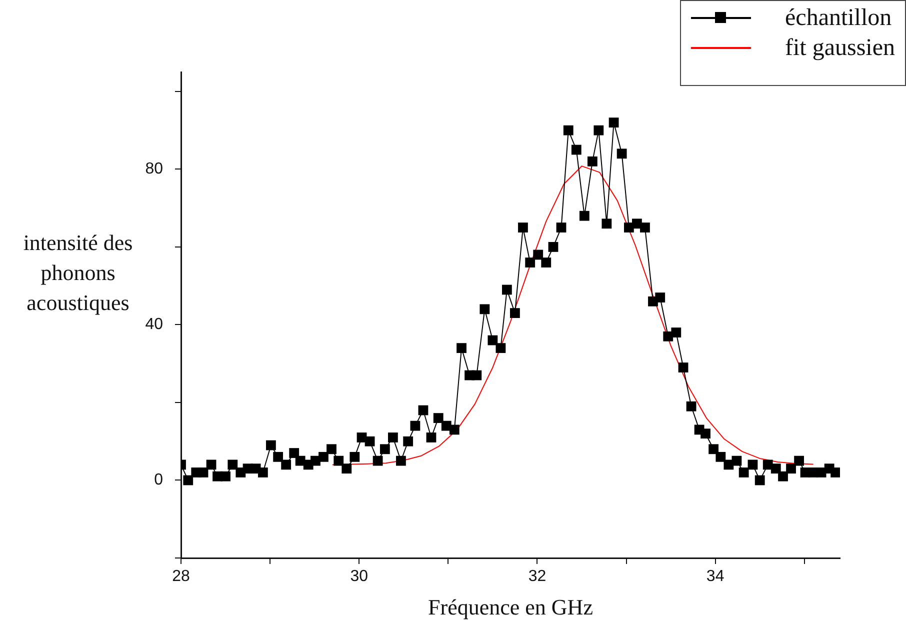 The image size is (906, 626). Describe the element at coordinates (359, 577) in the screenshot. I see `x-tick-label: 30` at that location.